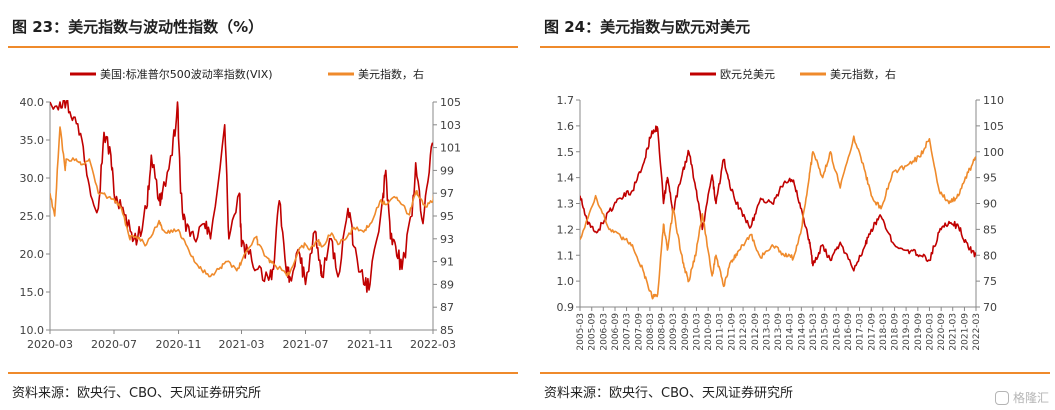 This screenshot has height=410, width=1055. I want to click on x-tick-label: 2016-03, so click(837, 332).